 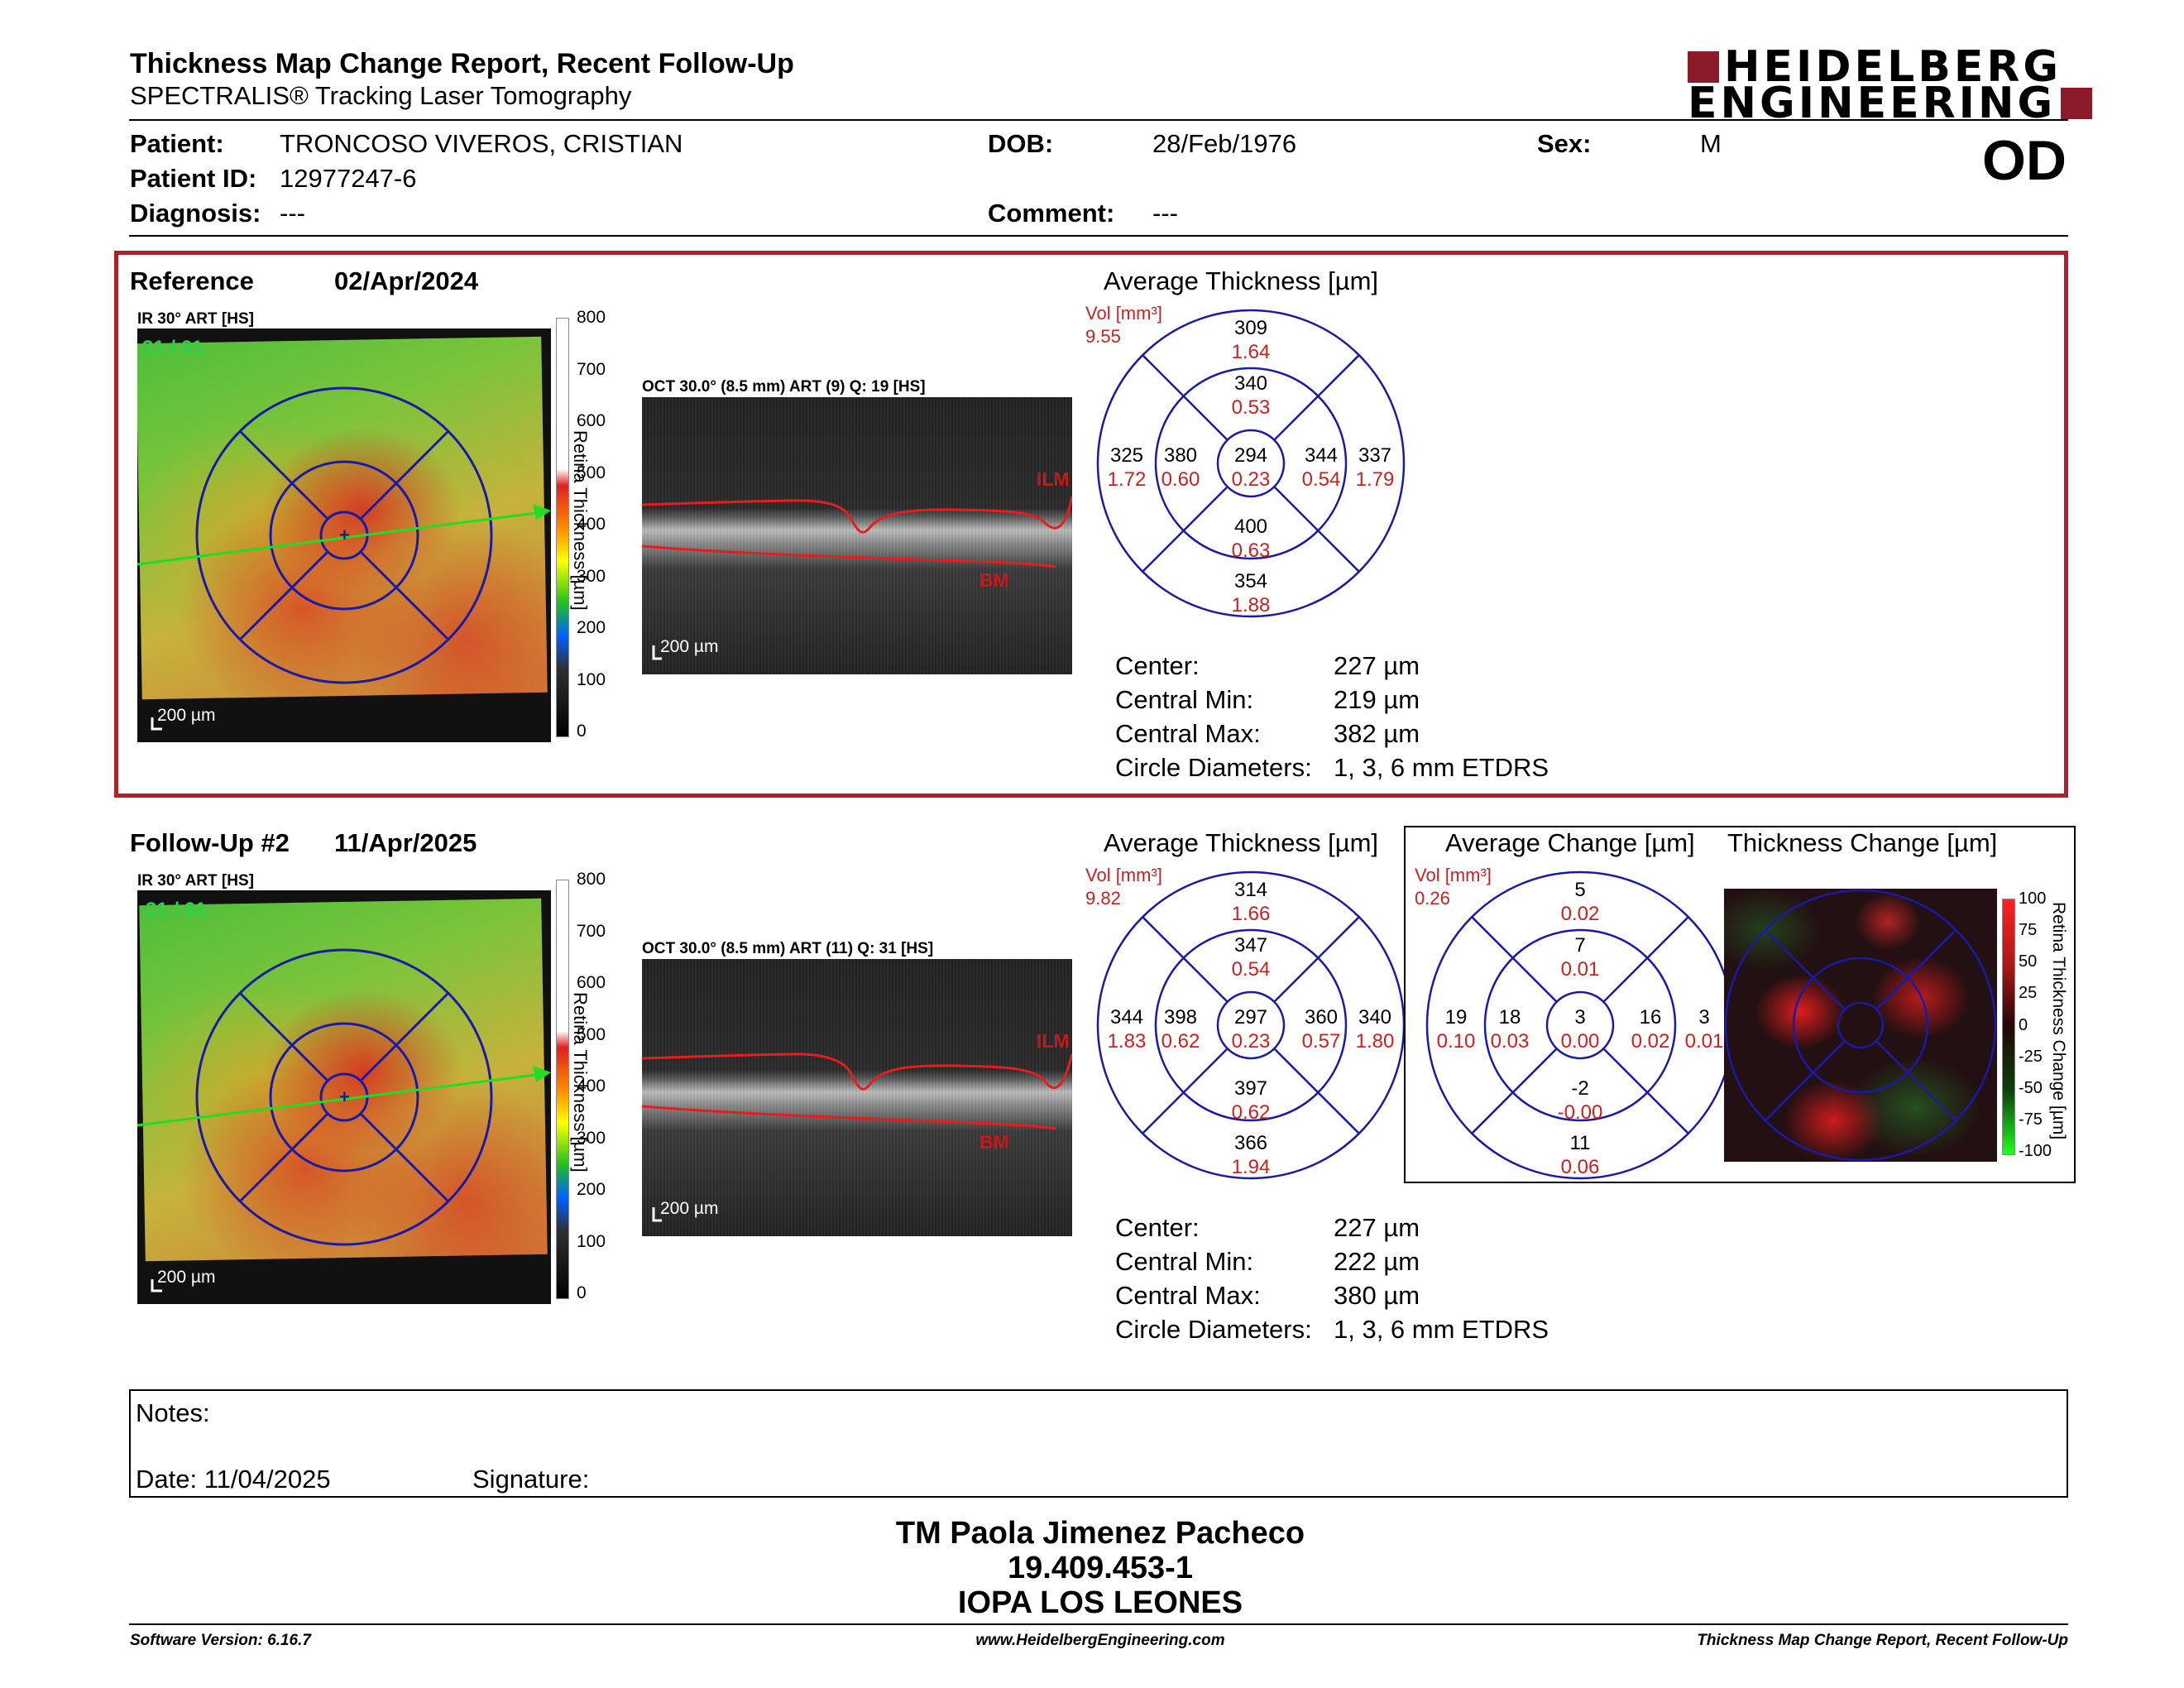 What do you see at coordinates (1580, 1167) in the screenshot?
I see `etdrs-volume-outer-bottom: 0.06` at bounding box center [1580, 1167].